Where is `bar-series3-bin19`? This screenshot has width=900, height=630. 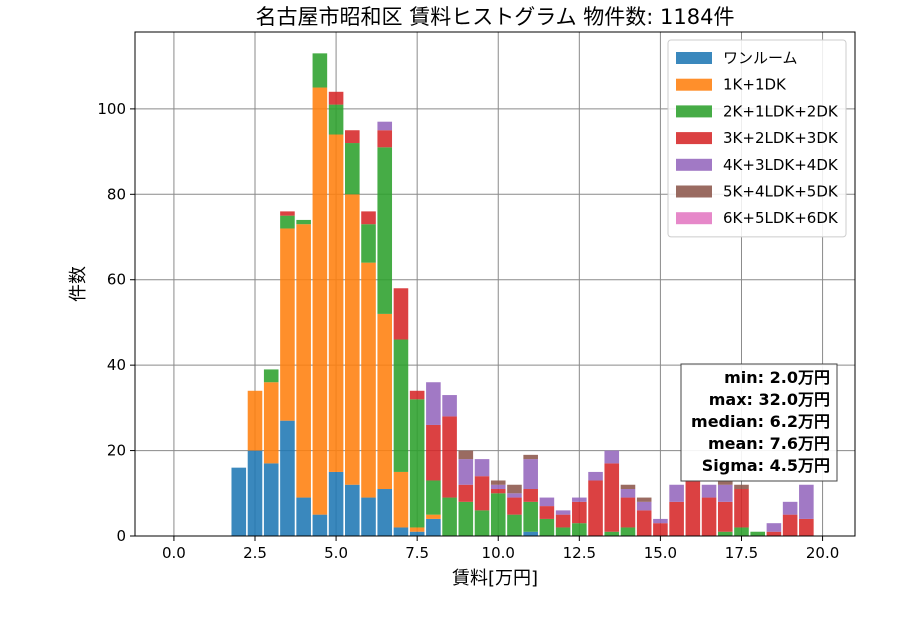 bar-series3-bin19 is located at coordinates (547, 512).